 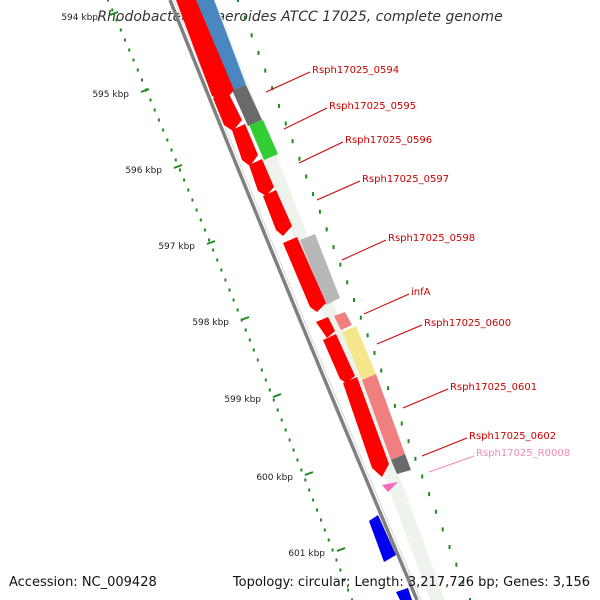 I want to click on kbp-tick: 597 kbp, so click(x=187, y=246).